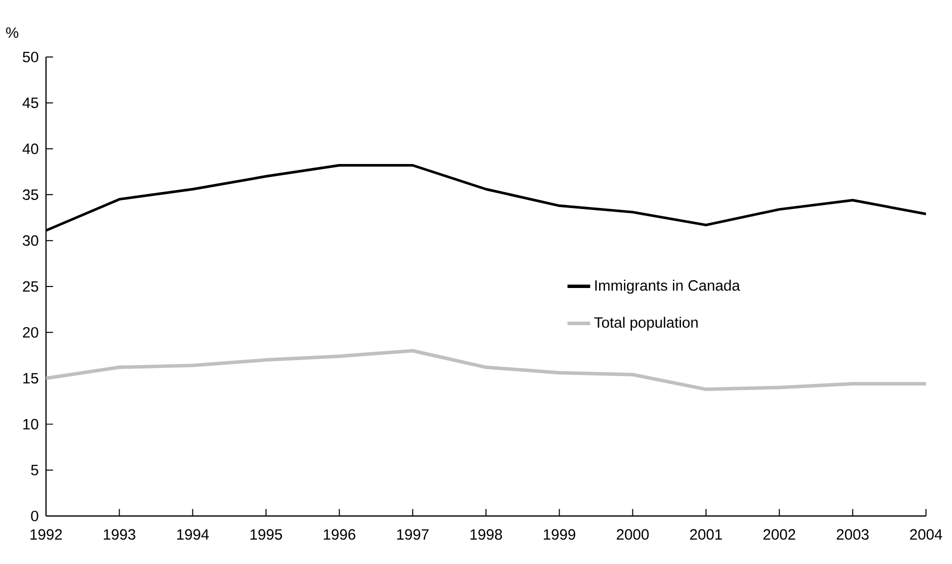  Describe the element at coordinates (46, 534) in the screenshot. I see `x-tick-label: 1992` at that location.